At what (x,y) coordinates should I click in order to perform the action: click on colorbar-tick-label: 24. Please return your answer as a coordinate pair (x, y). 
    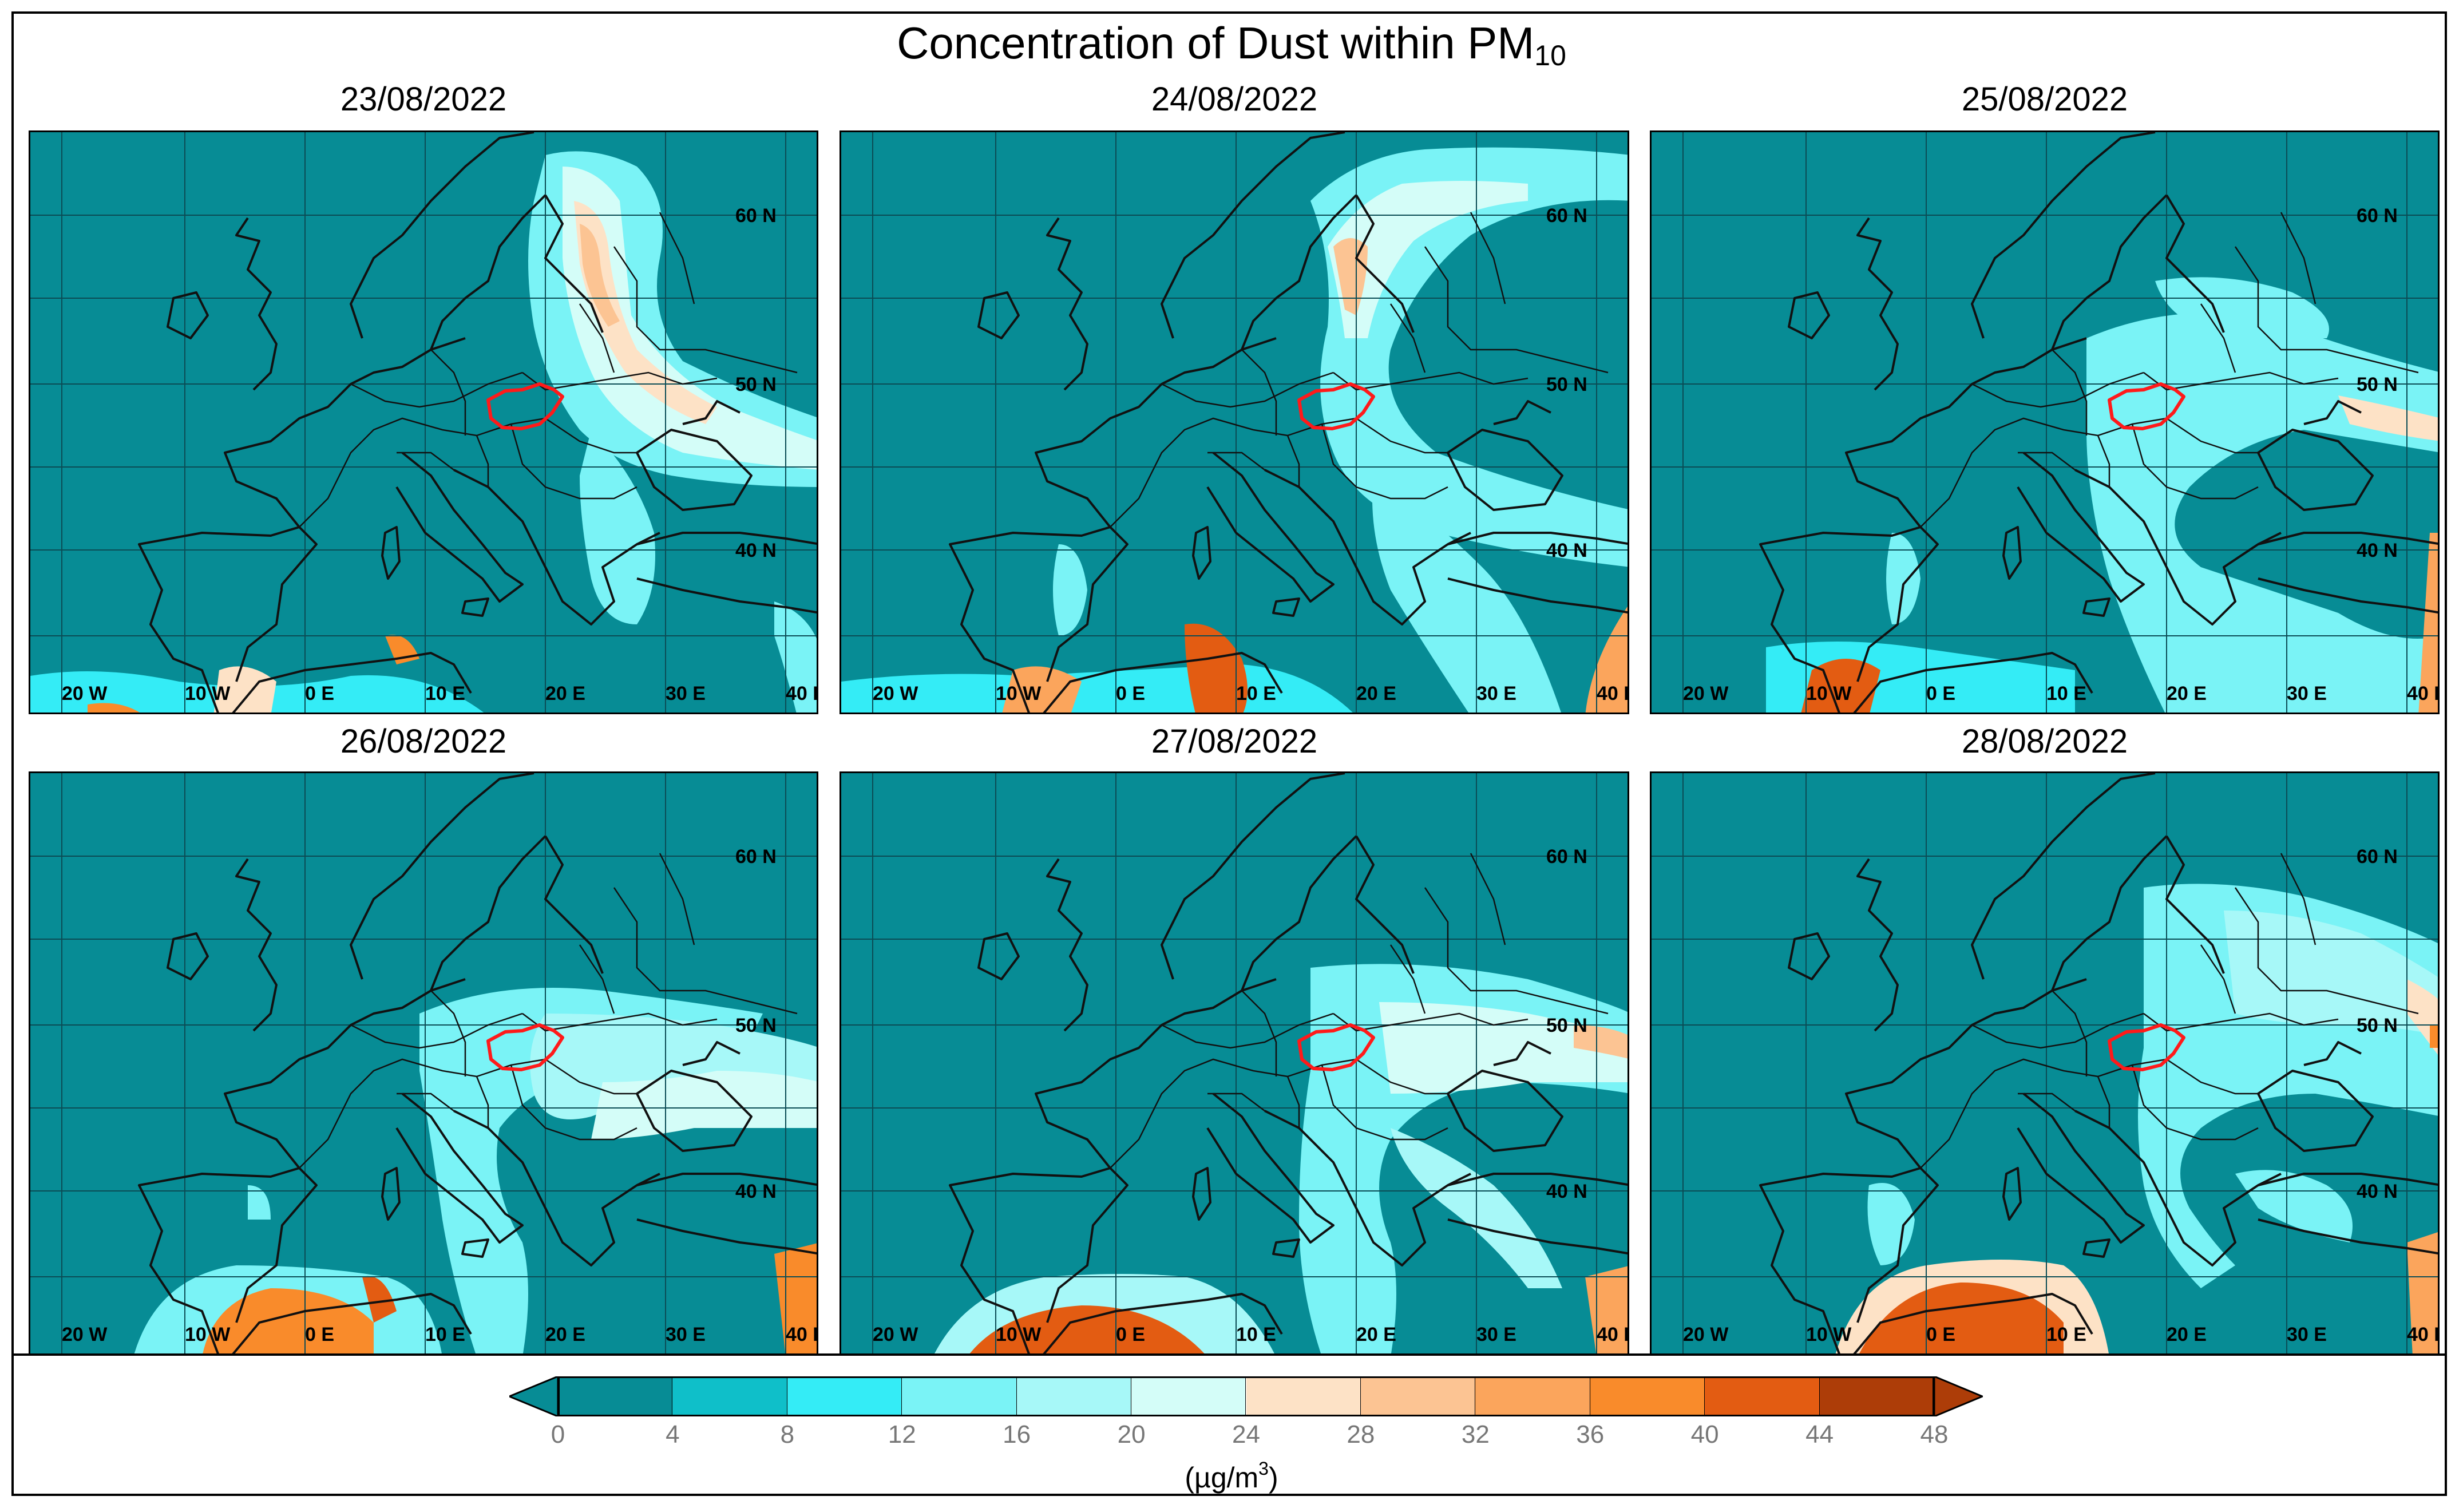
    Looking at the image, I should click on (1246, 1434).